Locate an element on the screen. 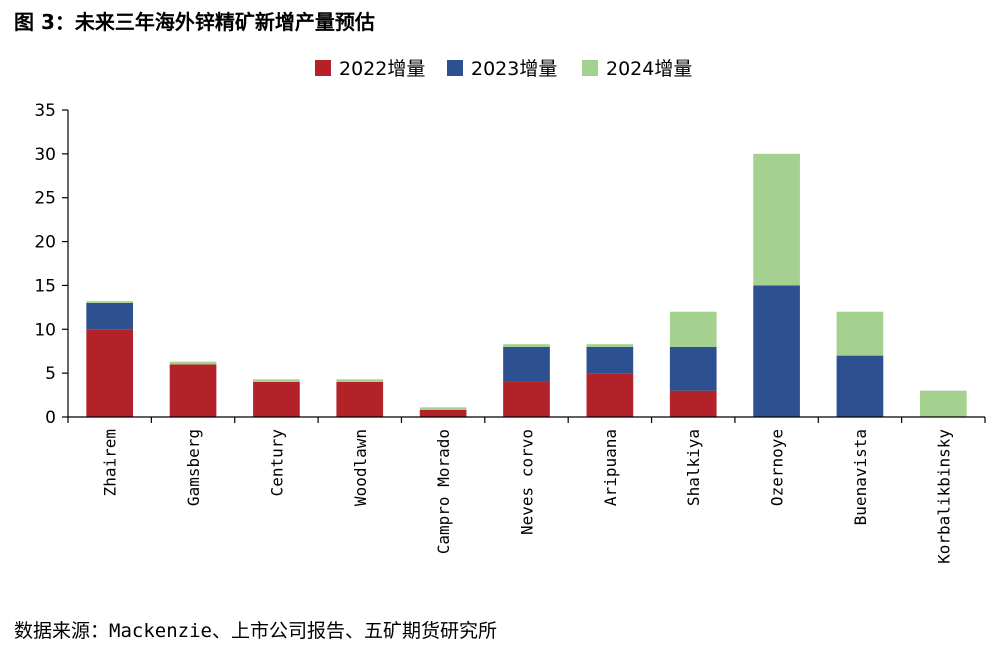 Image resolution: width=1003 pixels, height=662 pixels. source-note: 数据来源：Mackenzie、上市公司报告、五矿期货研究所 is located at coordinates (255, 631).